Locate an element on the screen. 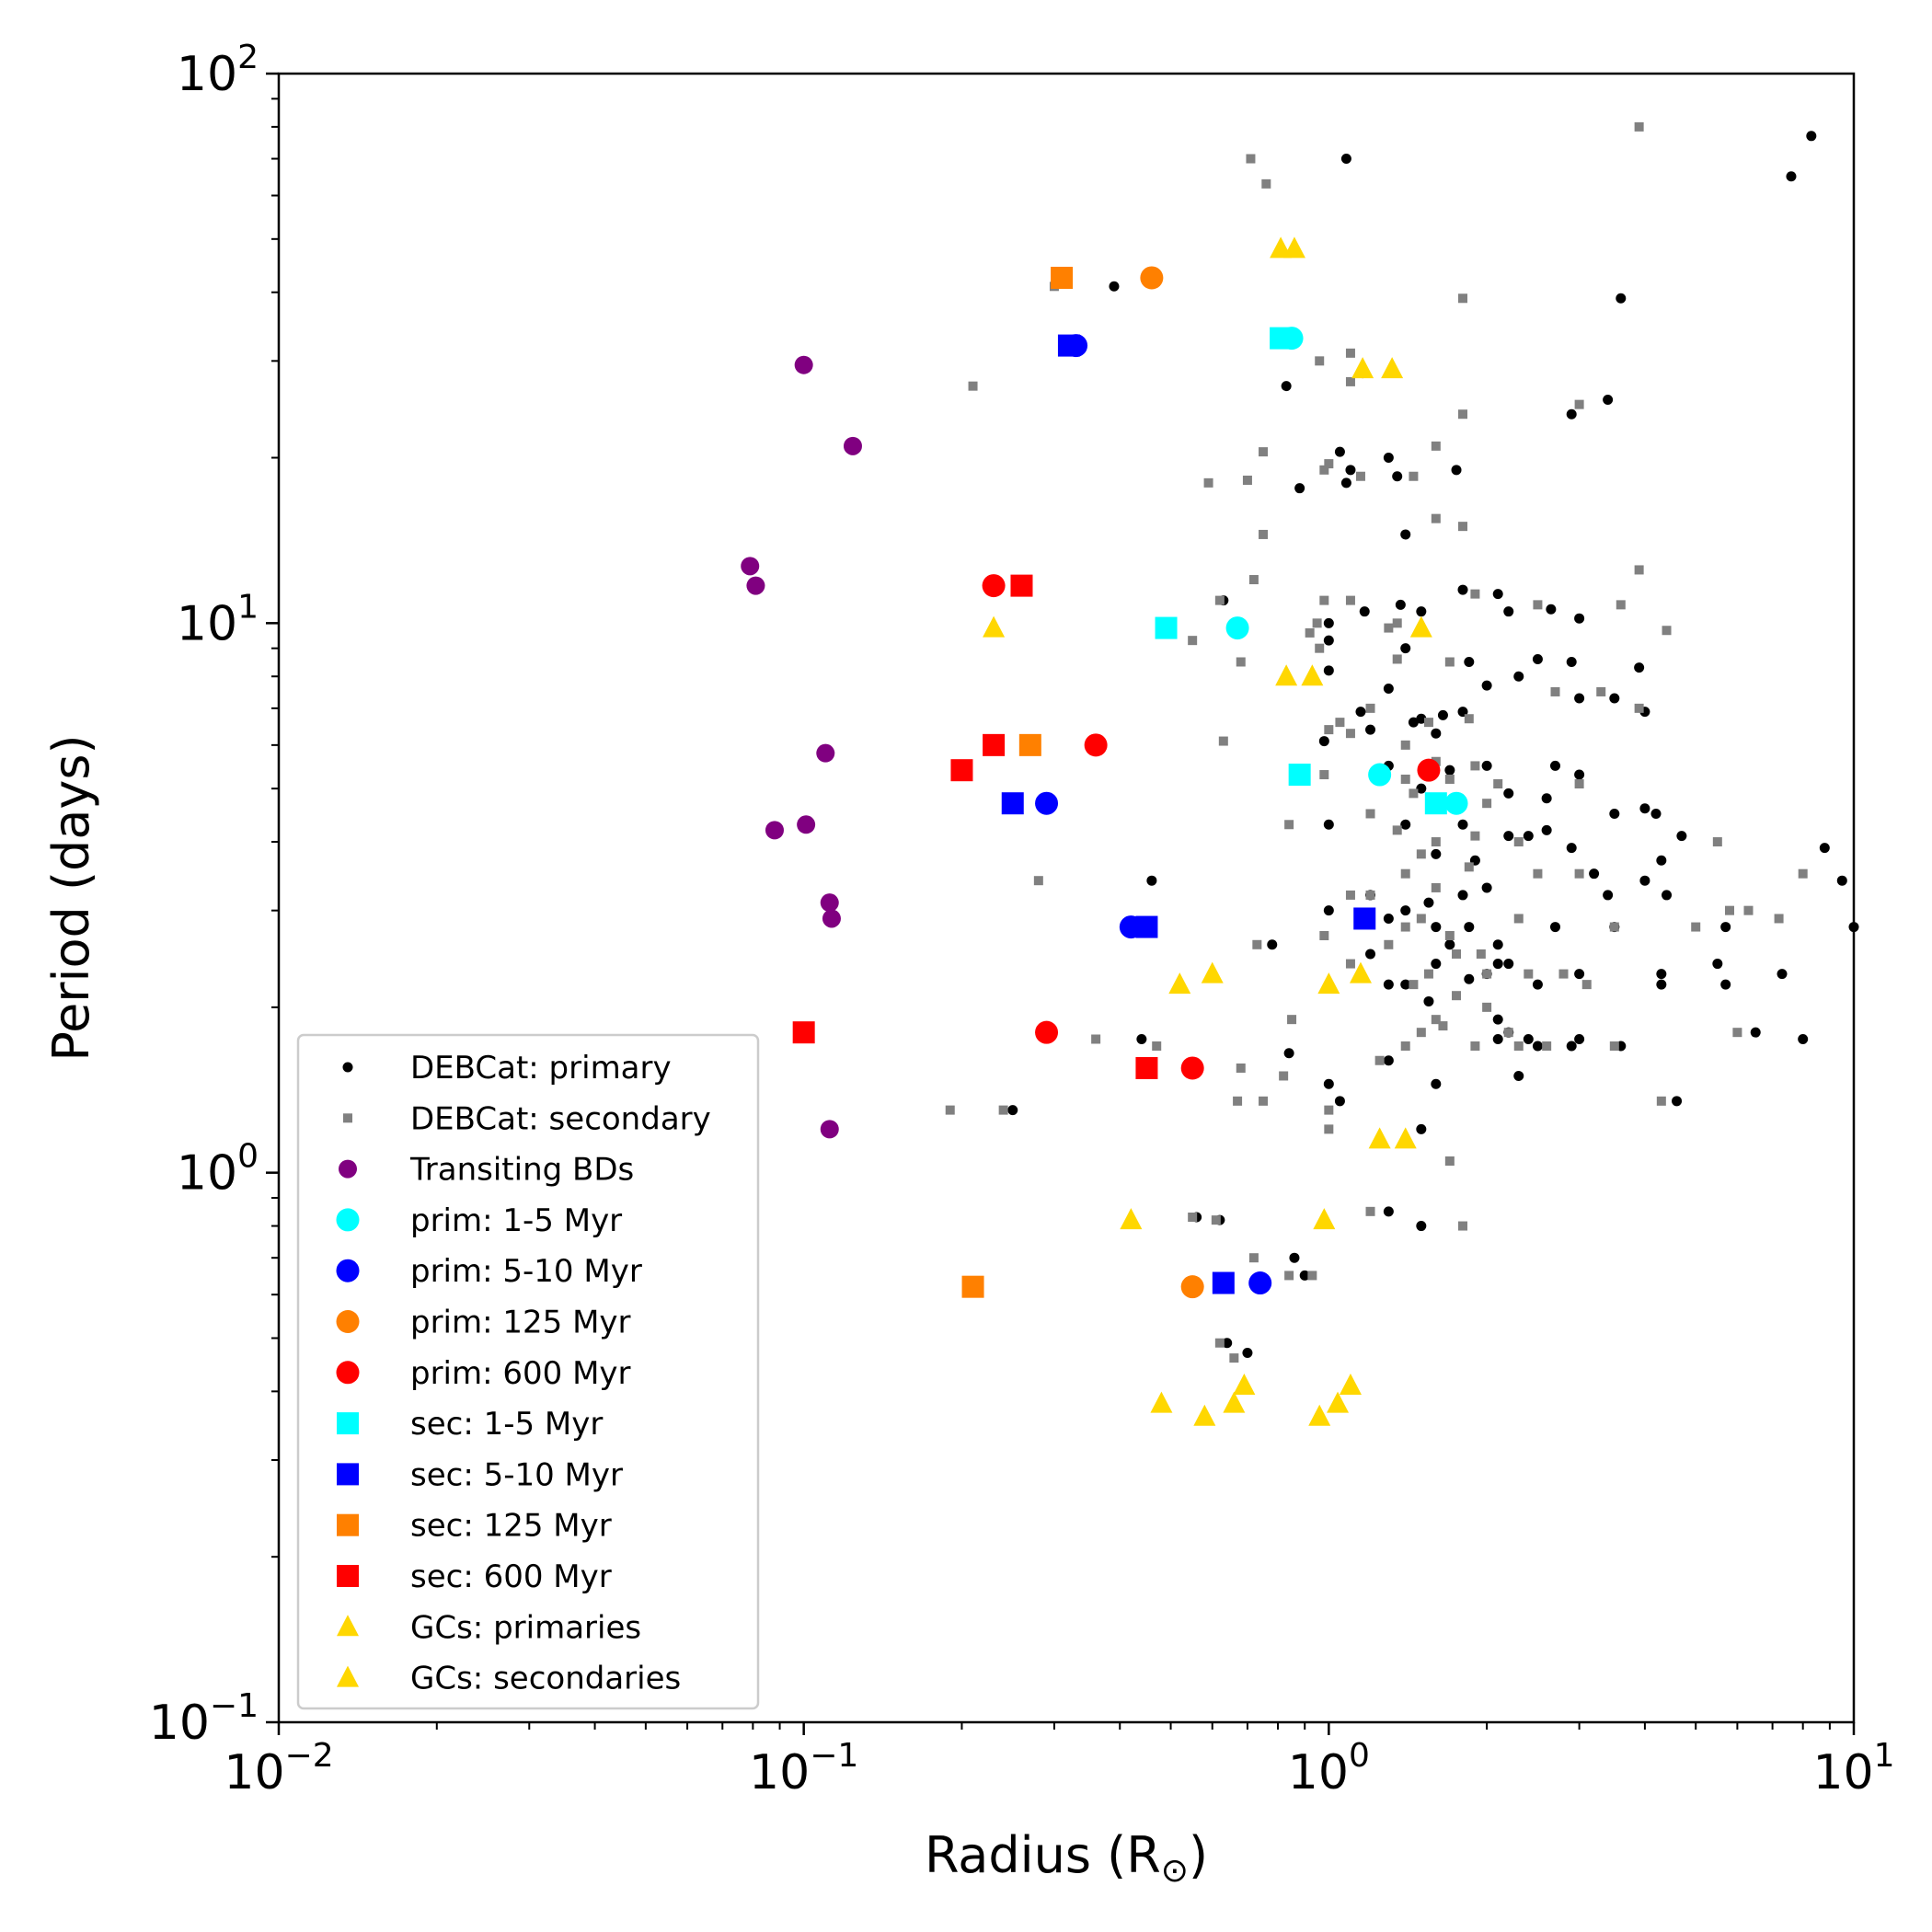 The width and height of the screenshot is (1932, 1932). legend-label: prim: 5-10 Myr is located at coordinates (526, 1271).